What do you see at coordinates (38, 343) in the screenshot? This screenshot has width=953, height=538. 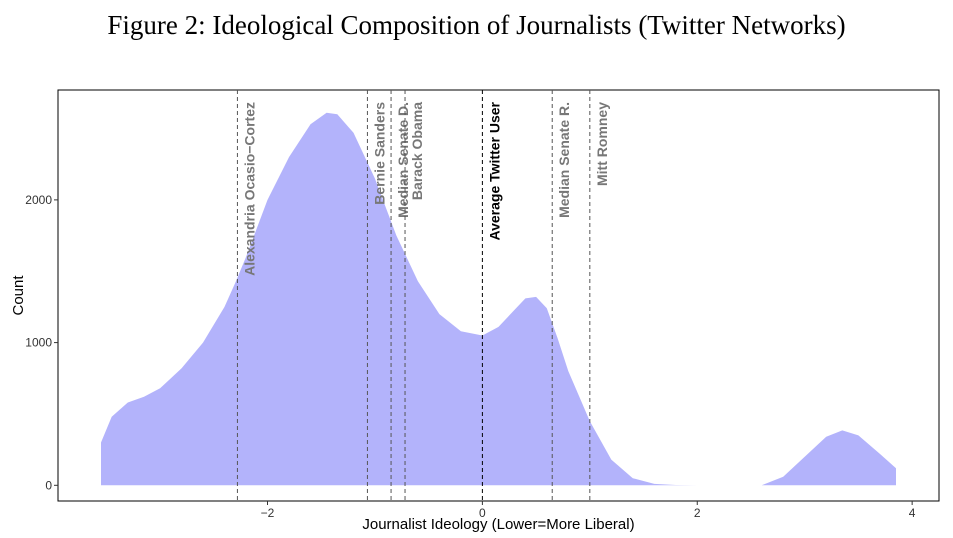 I see `y-tick-label-1: 1000` at bounding box center [38, 343].